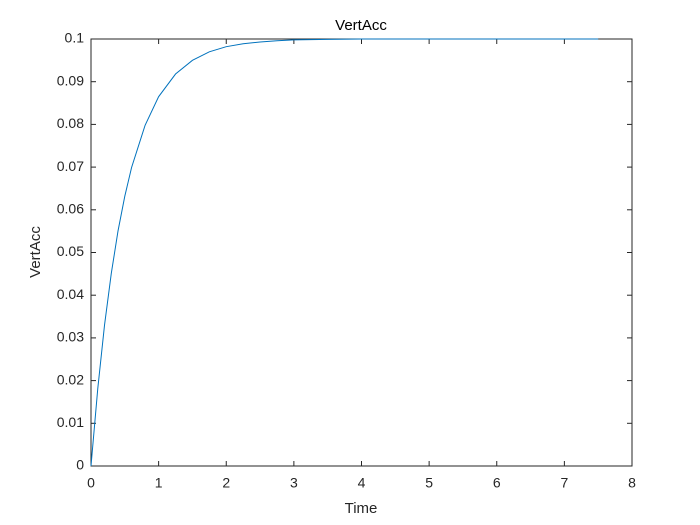 The width and height of the screenshot is (700, 525). What do you see at coordinates (80, 465) in the screenshot?
I see `y-tick-label: 0` at bounding box center [80, 465].